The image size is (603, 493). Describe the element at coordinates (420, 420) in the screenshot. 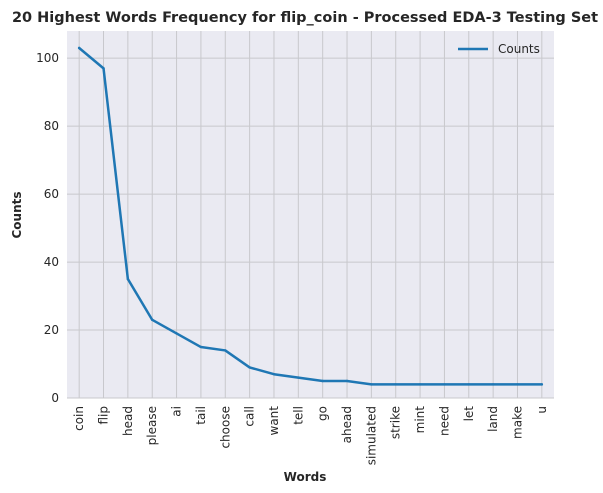

I see `x-tick-label: mint` at that location.